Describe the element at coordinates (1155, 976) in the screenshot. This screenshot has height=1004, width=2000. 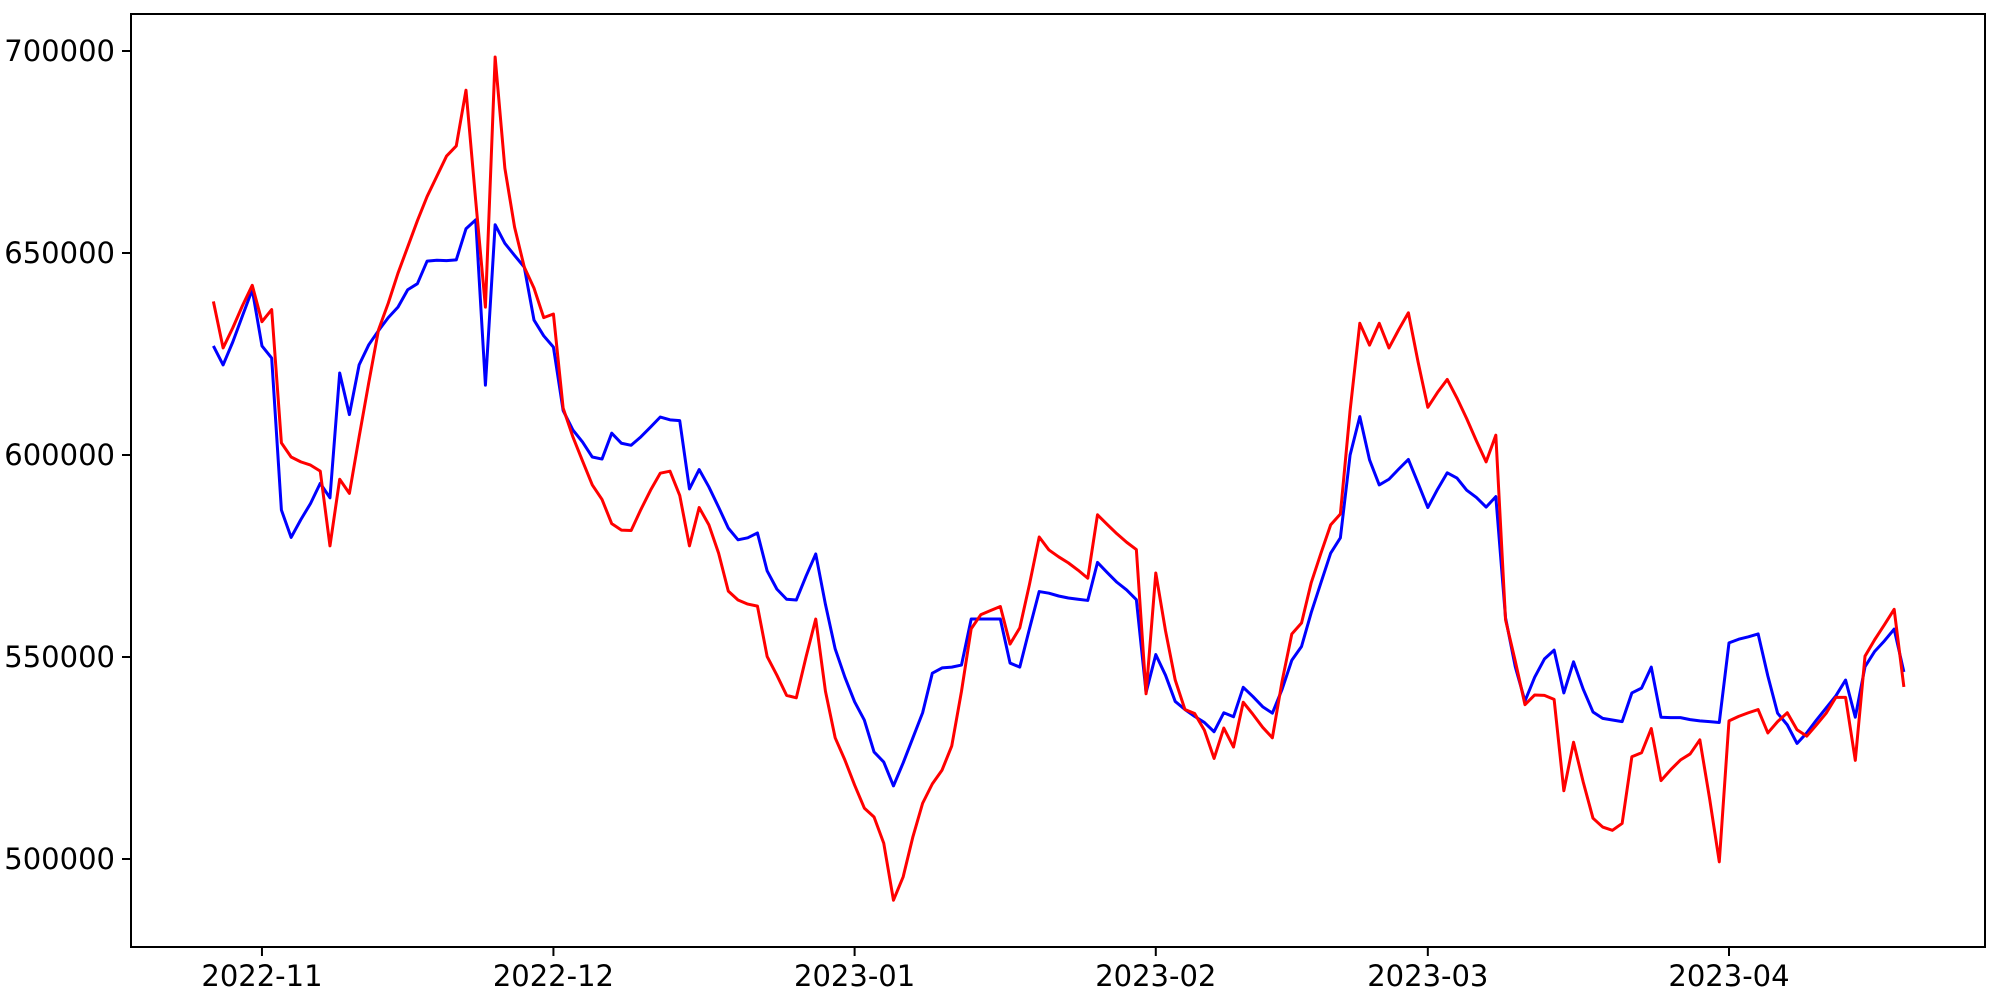
I see `x-tick-label: 2023-02` at that location.